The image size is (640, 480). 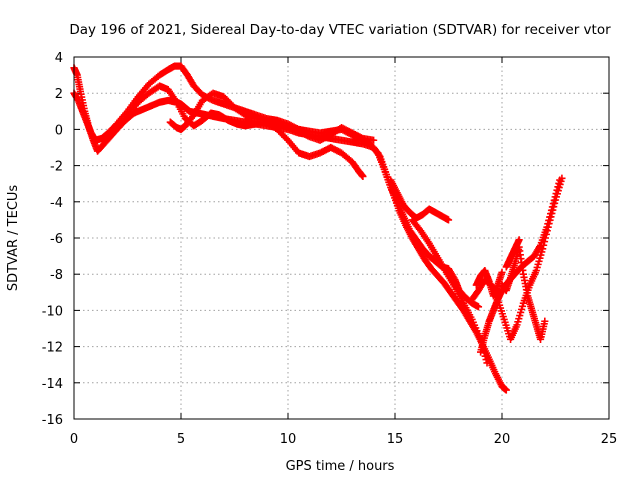 I want to click on x-tick-label: 25, so click(x=609, y=439).